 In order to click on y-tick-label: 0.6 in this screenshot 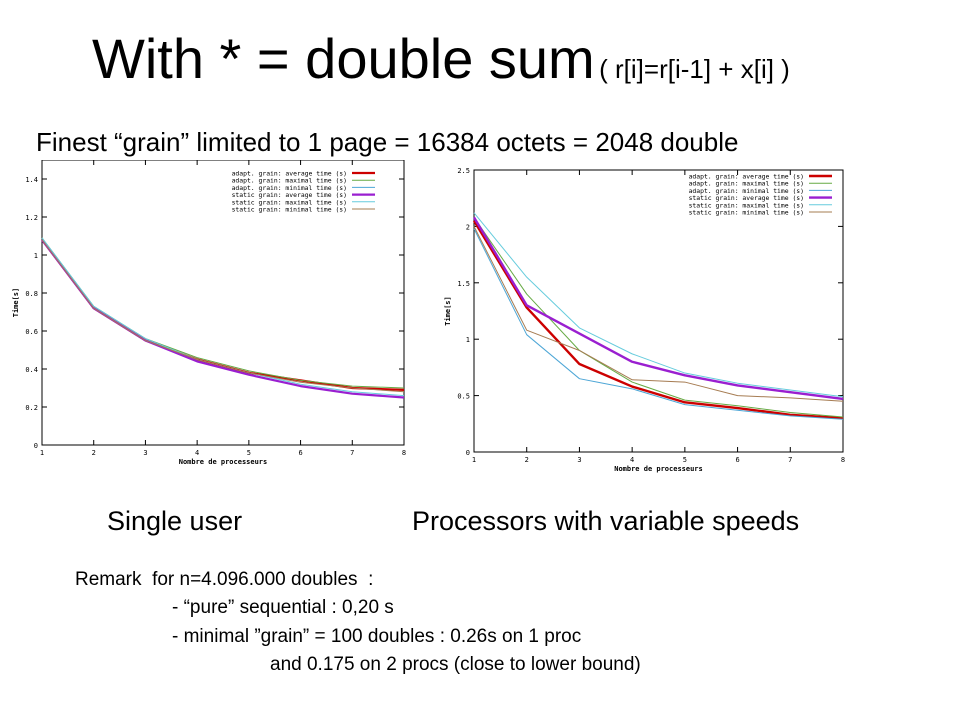, I will do `click(31, 332)`.